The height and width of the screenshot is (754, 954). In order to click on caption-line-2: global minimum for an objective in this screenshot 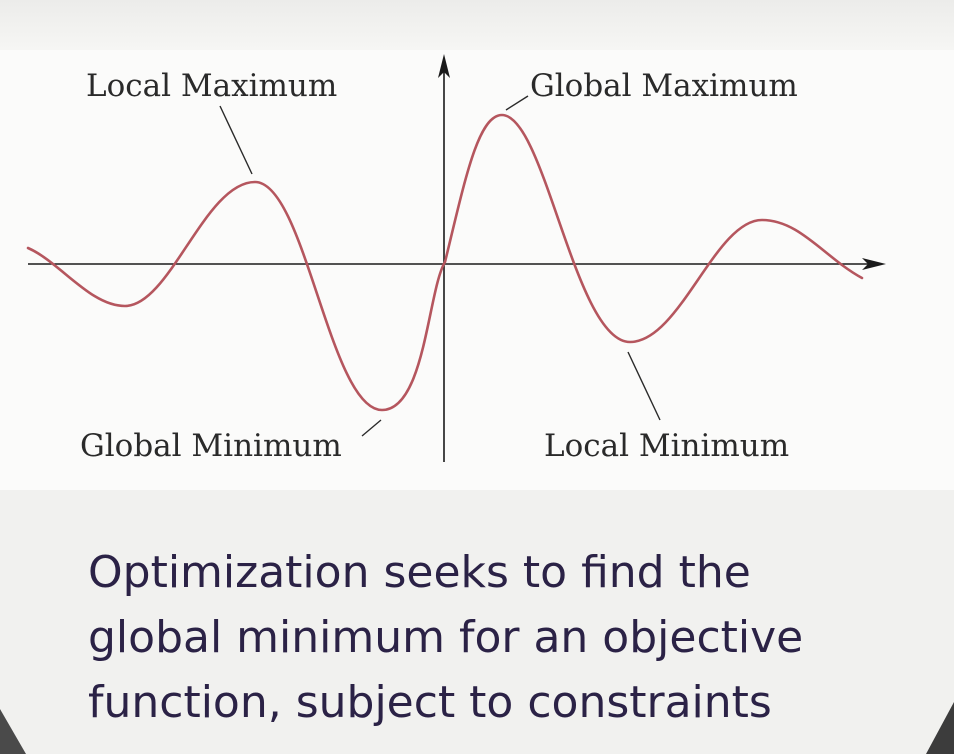, I will do `click(446, 637)`.